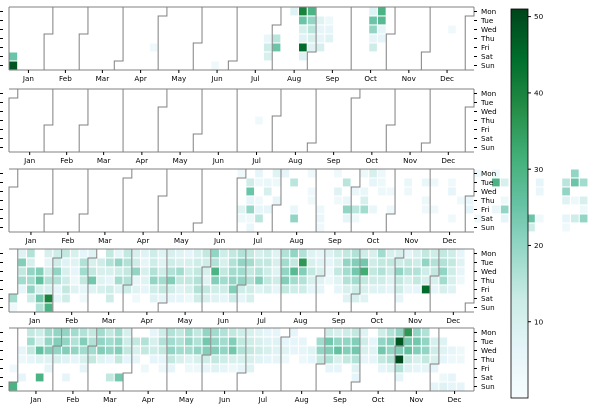 This screenshot has height=412, width=600. What do you see at coordinates (256, 160) in the screenshot?
I see `month-label: Jul` at bounding box center [256, 160].